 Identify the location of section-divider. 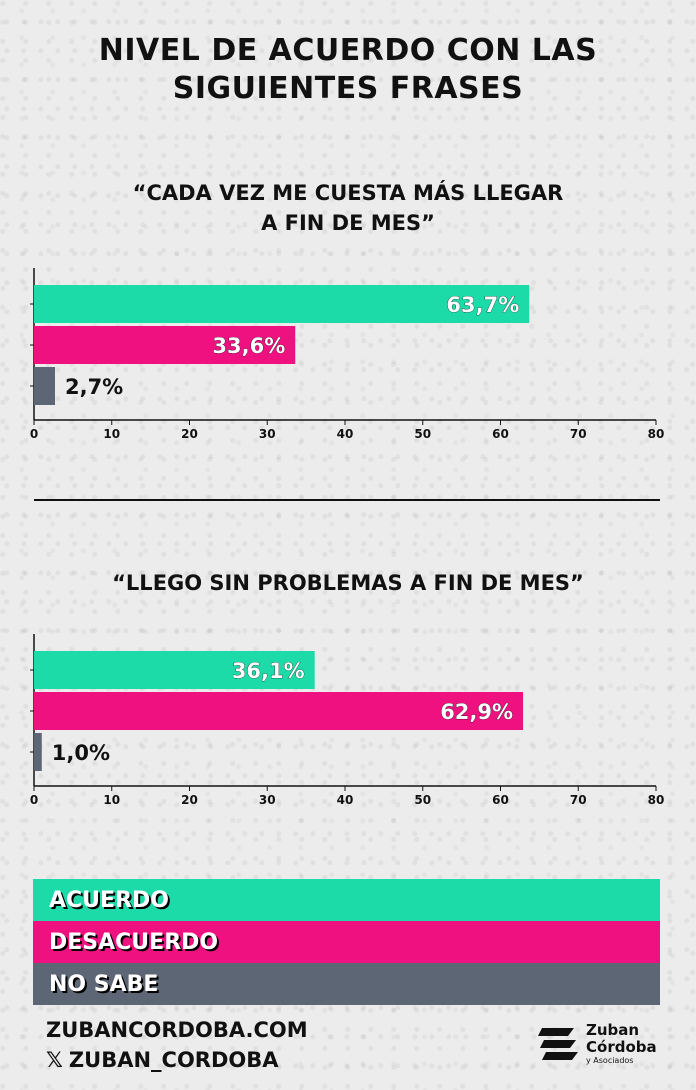
(347, 500).